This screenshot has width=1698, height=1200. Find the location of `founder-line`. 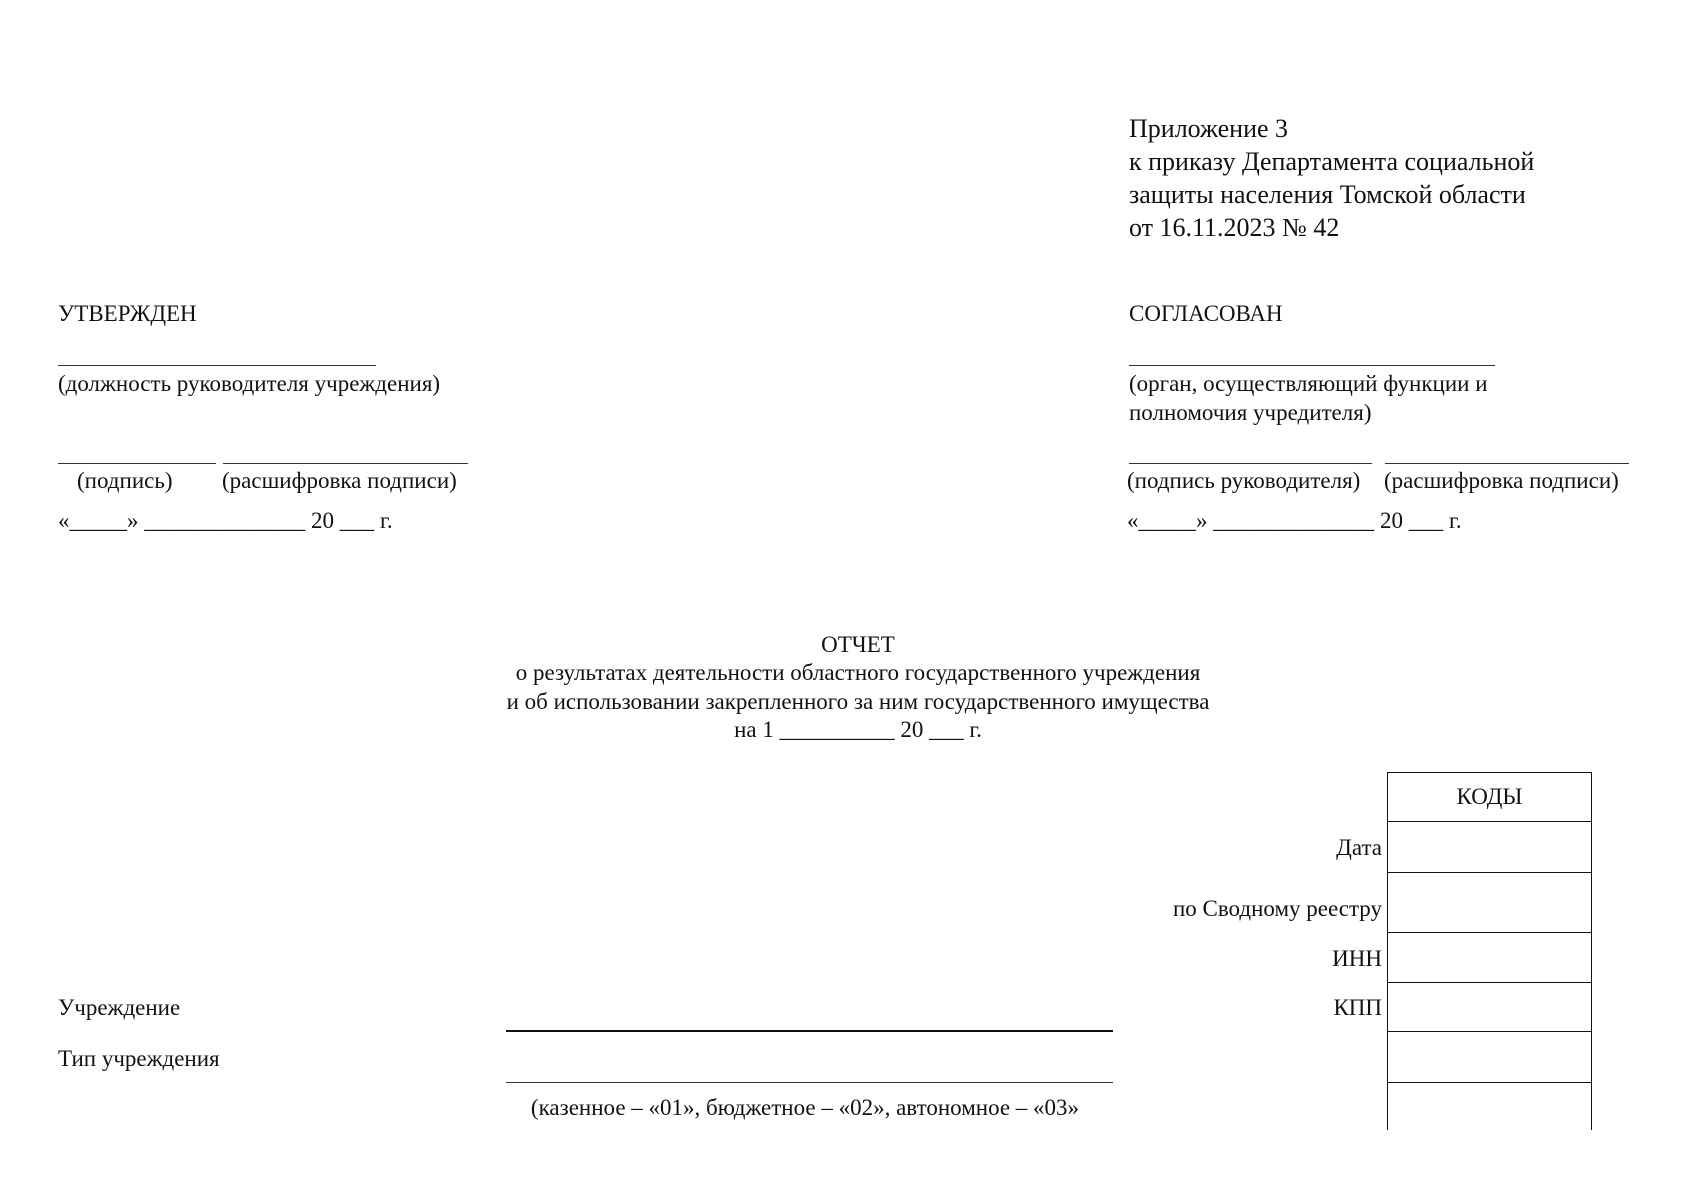

founder-line is located at coordinates (1312, 365).